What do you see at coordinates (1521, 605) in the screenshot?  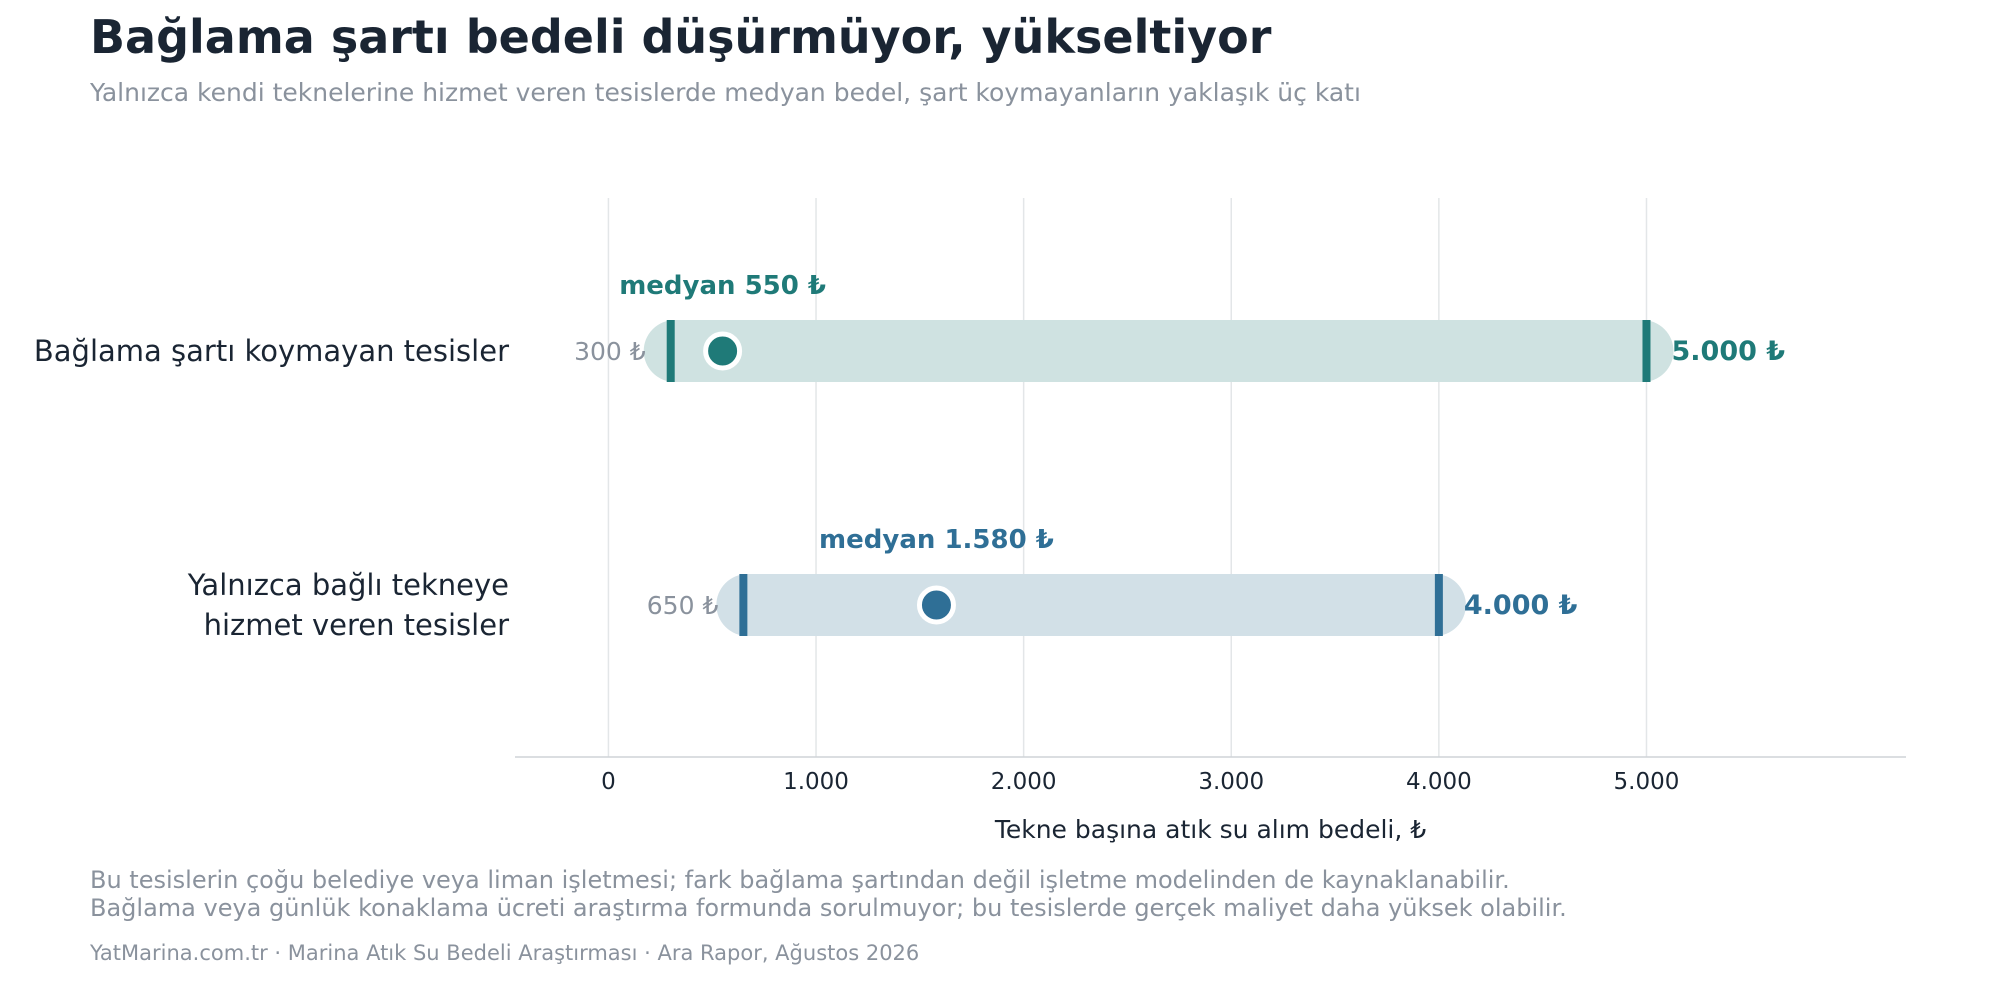 I see `max-label: 4.000 ₺` at bounding box center [1521, 605].